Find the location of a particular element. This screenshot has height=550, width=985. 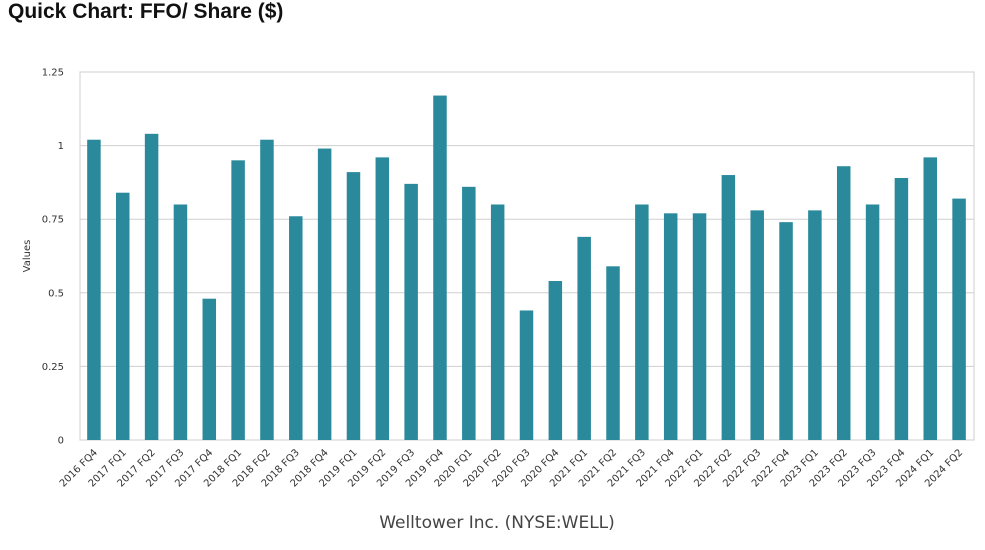

y-tick-label: 0.25 is located at coordinates (53, 367).